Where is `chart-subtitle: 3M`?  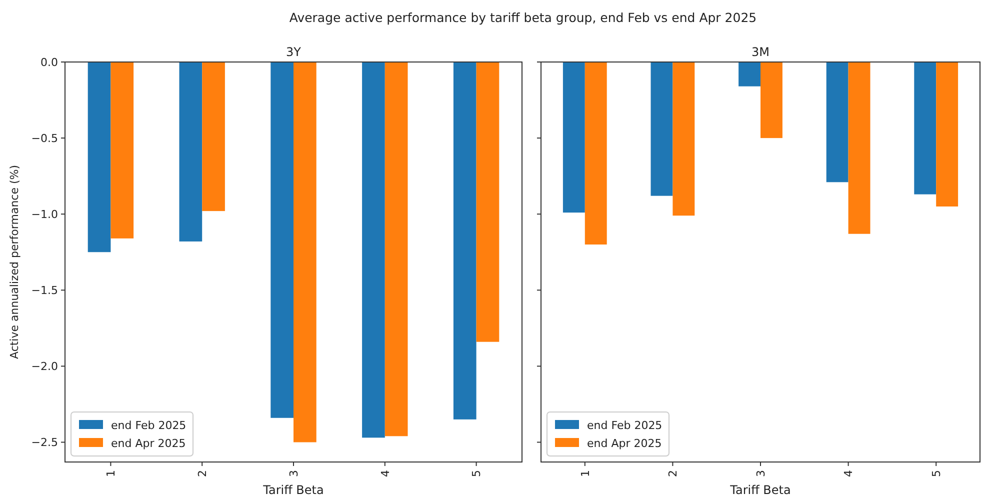
chart-subtitle: 3M is located at coordinates (761, 52).